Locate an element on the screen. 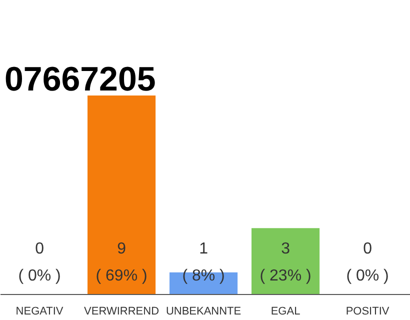 This screenshot has width=410, height=320. data-label: 1 ( 8% ) is located at coordinates (203, 262).